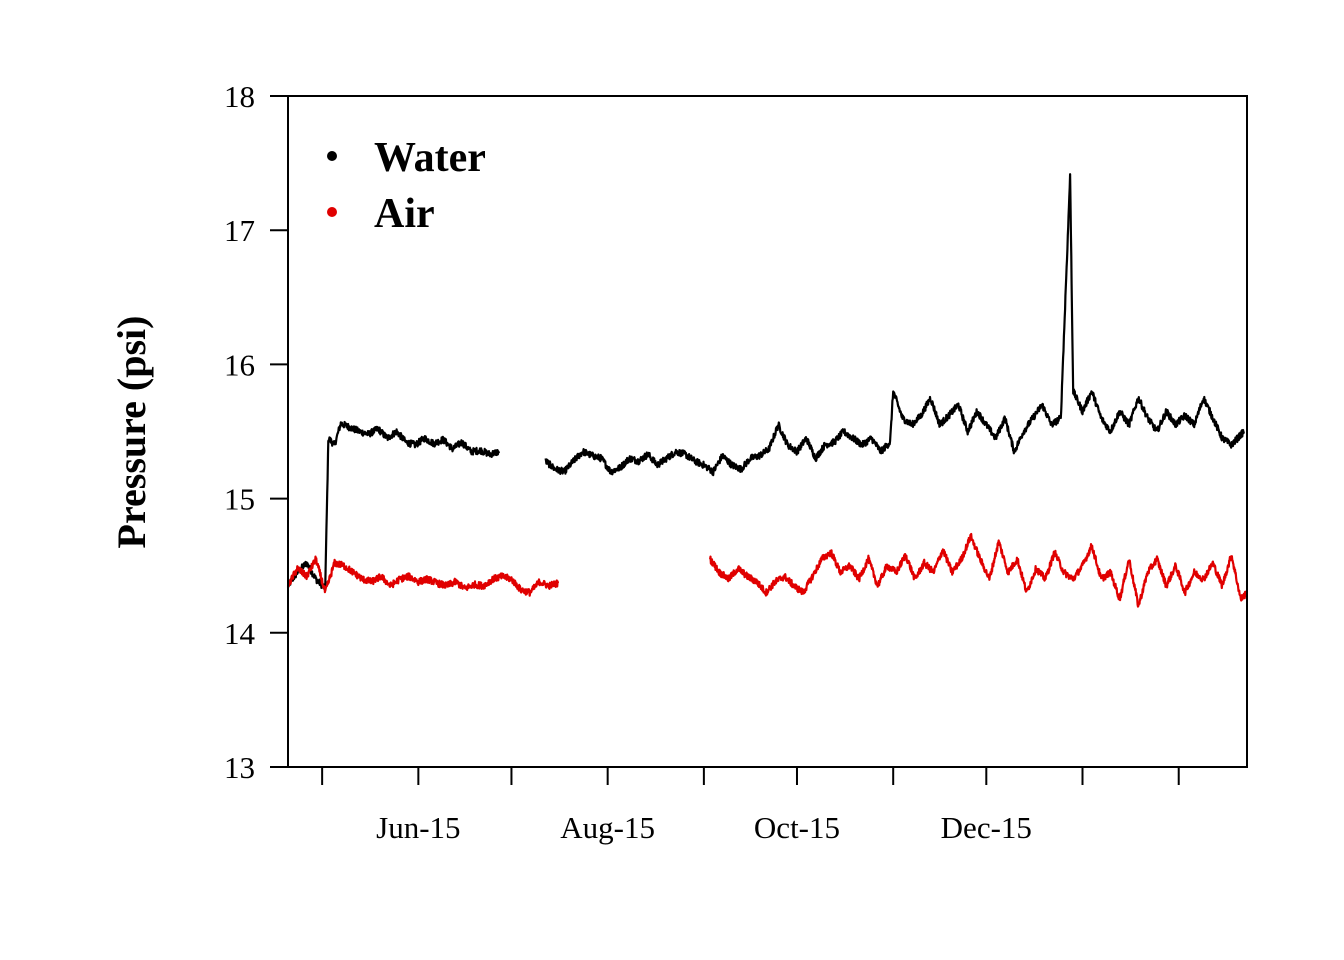 The width and height of the screenshot is (1344, 960). What do you see at coordinates (239, 767) in the screenshot?
I see `y-tick-label: 13` at bounding box center [239, 767].